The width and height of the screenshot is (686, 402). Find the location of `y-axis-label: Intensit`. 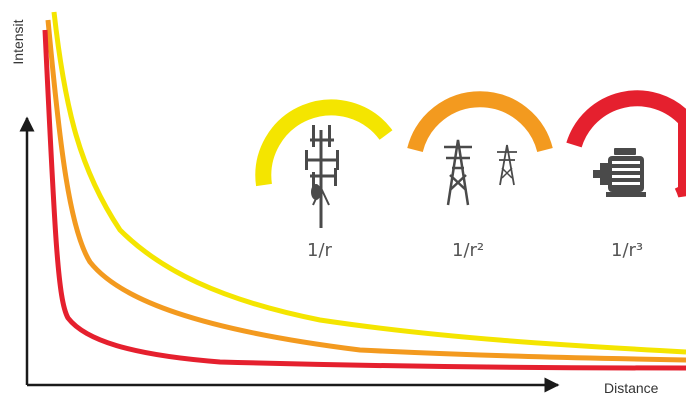

y-axis-label: Intensit is located at coordinates (18, 42).